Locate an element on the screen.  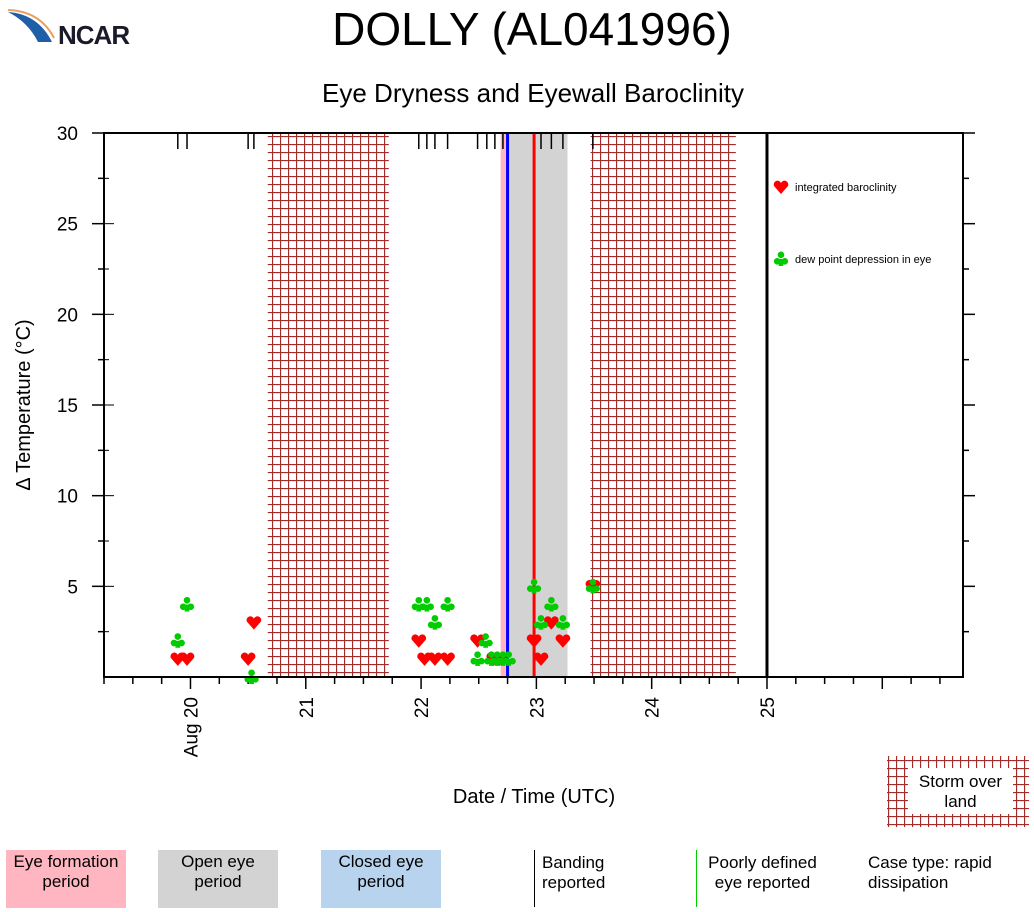
y-tick-label: 5 is located at coordinates (72, 587).